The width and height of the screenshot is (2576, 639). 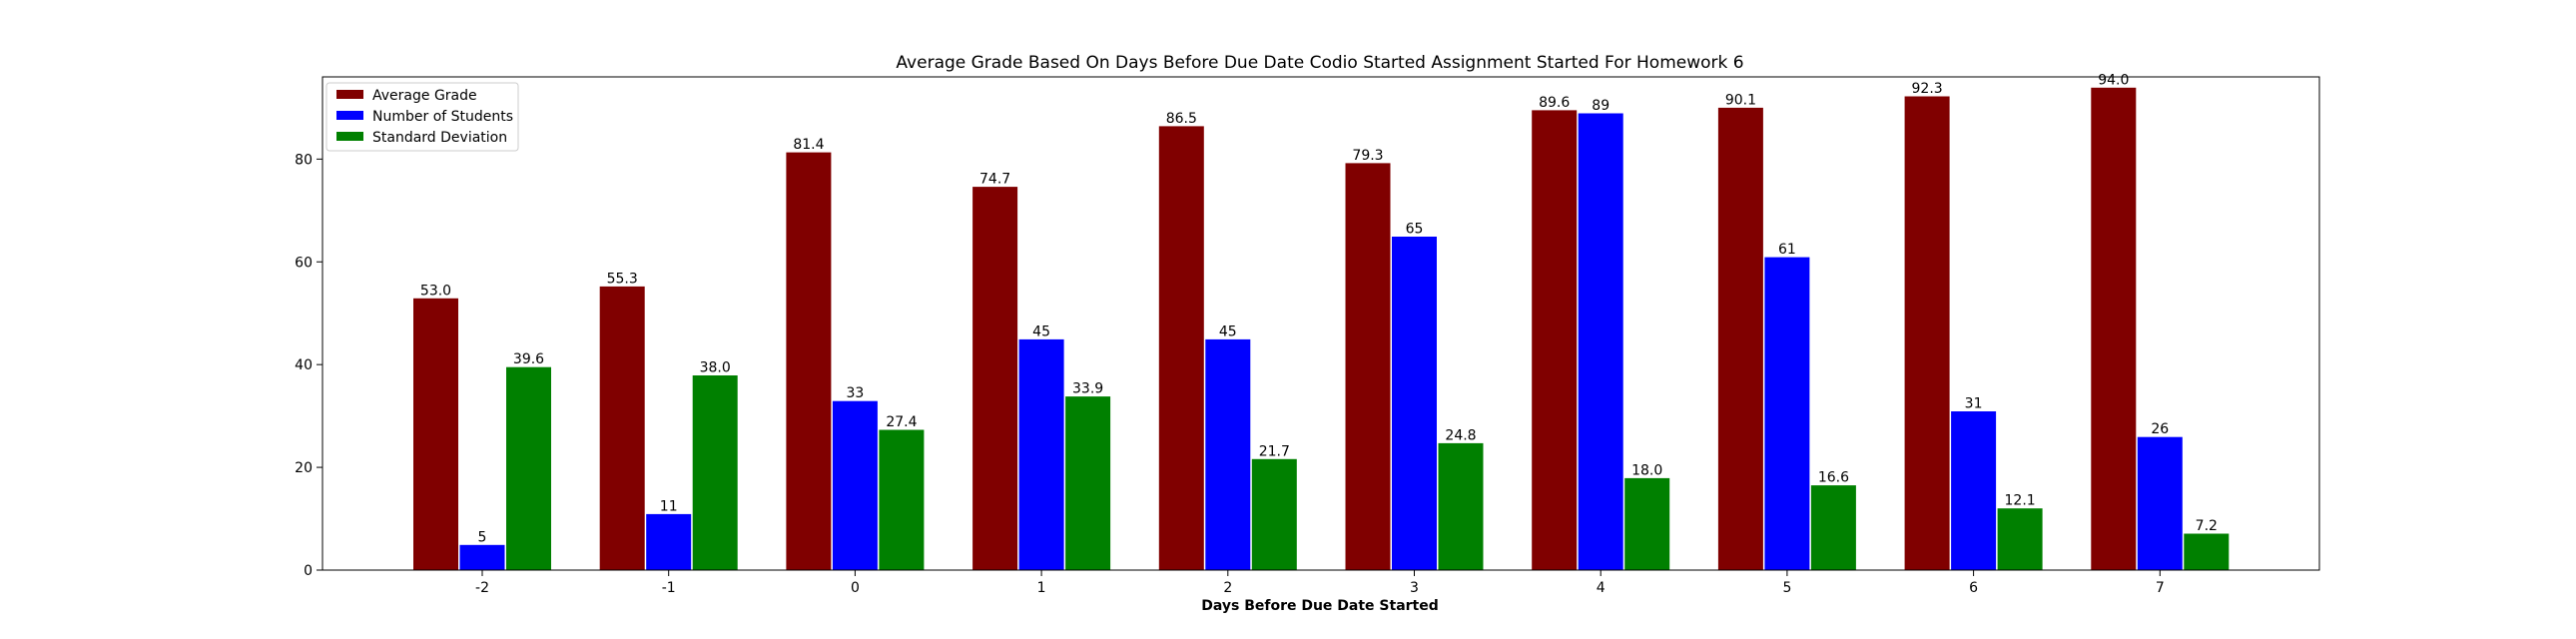 What do you see at coordinates (622, 279) in the screenshot?
I see `data-label: 55.3` at bounding box center [622, 279].